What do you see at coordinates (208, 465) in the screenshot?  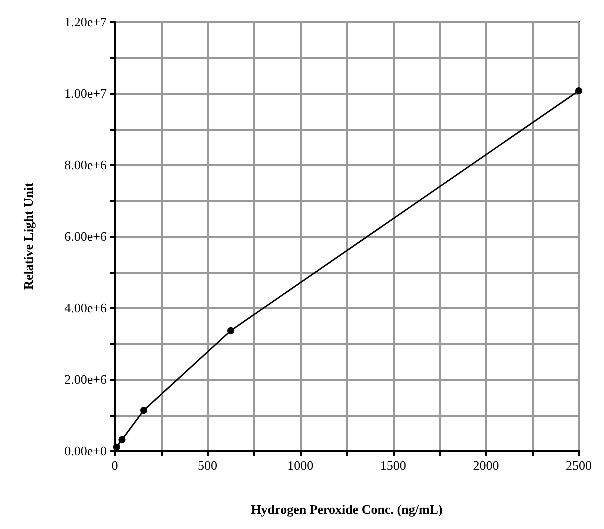 I see `x-tick-label: 500` at bounding box center [208, 465].